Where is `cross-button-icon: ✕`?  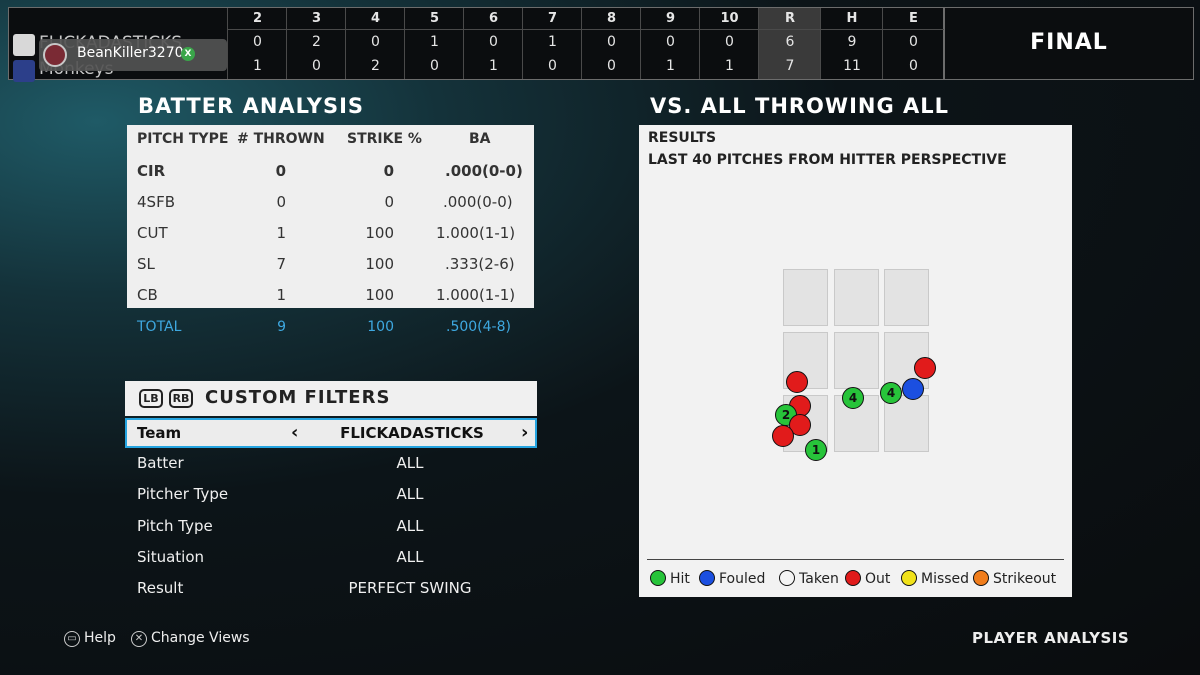
cross-button-icon: ✕ is located at coordinates (139, 639).